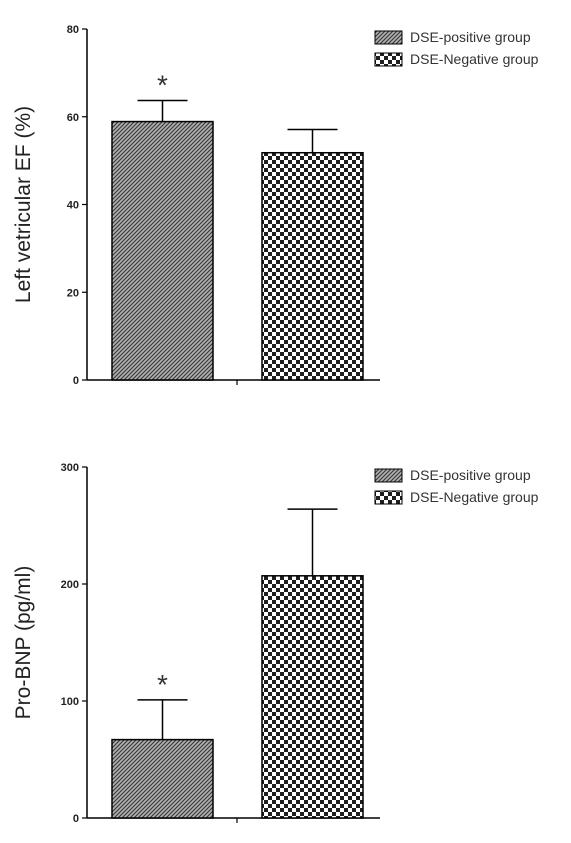 This screenshot has width=571, height=843. Describe the element at coordinates (73, 293) in the screenshot. I see `y-tick-label: 20` at that location.